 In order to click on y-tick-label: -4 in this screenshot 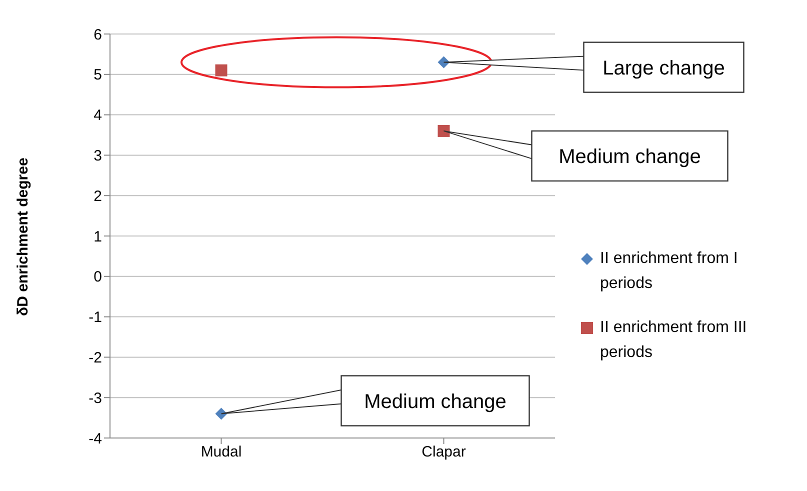, I will do `click(95, 439)`.